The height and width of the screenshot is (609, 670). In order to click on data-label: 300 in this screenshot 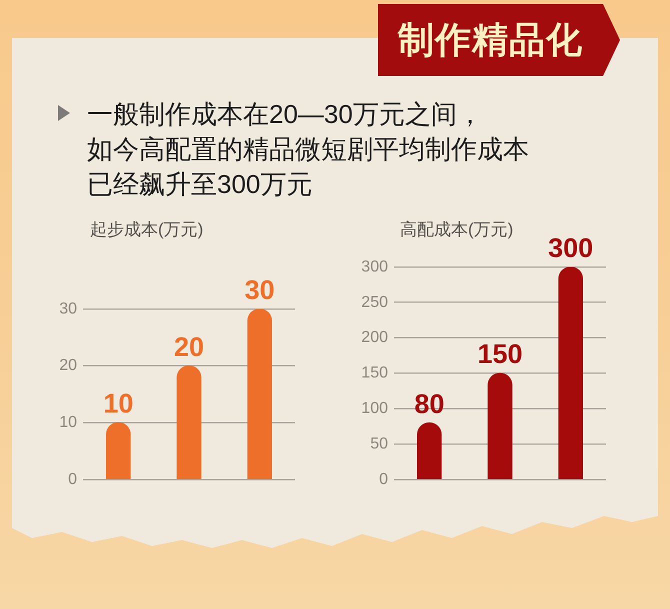, I will do `click(571, 248)`.